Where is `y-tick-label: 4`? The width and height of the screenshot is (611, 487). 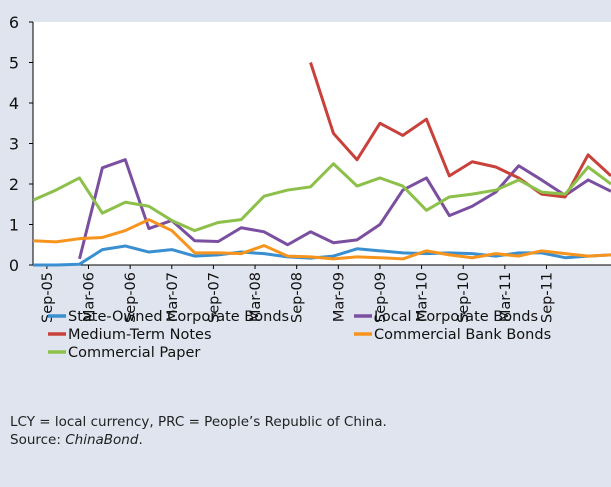 y-tick-label: 4 is located at coordinates (14, 103).